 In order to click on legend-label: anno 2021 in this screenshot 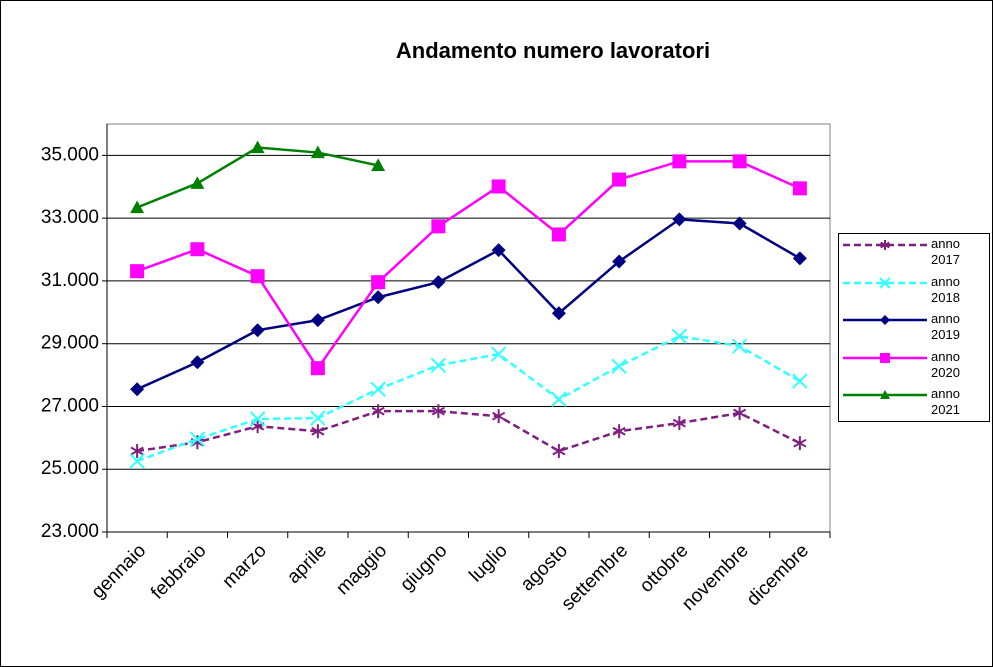, I will do `click(945, 401)`.